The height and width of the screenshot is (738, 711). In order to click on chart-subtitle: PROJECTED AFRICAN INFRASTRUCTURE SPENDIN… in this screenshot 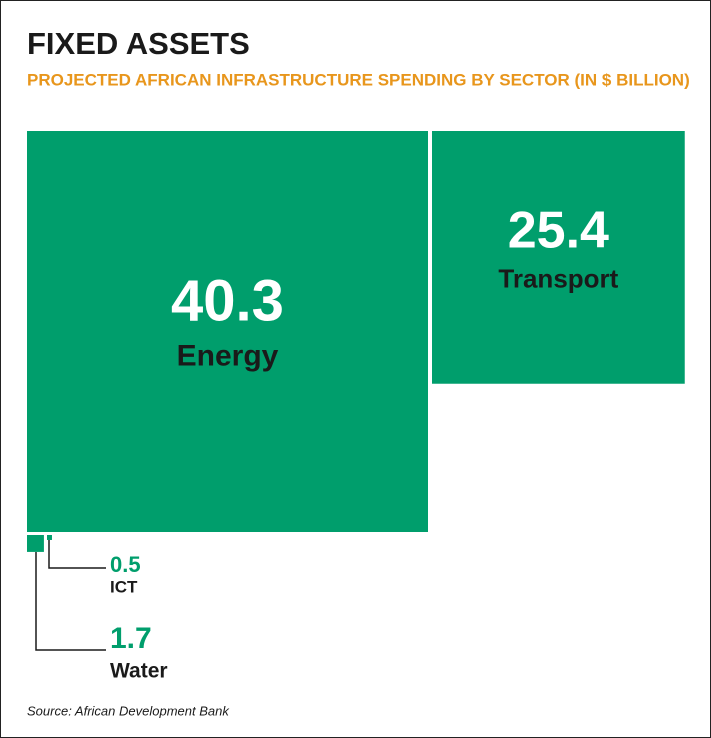, I will do `click(358, 79)`.